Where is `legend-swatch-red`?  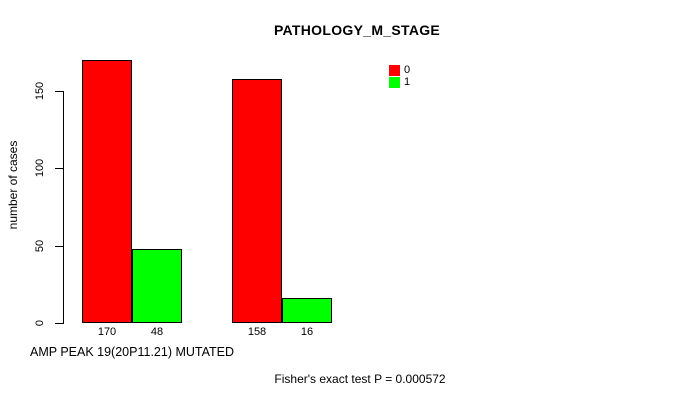 legend-swatch-red is located at coordinates (394, 70).